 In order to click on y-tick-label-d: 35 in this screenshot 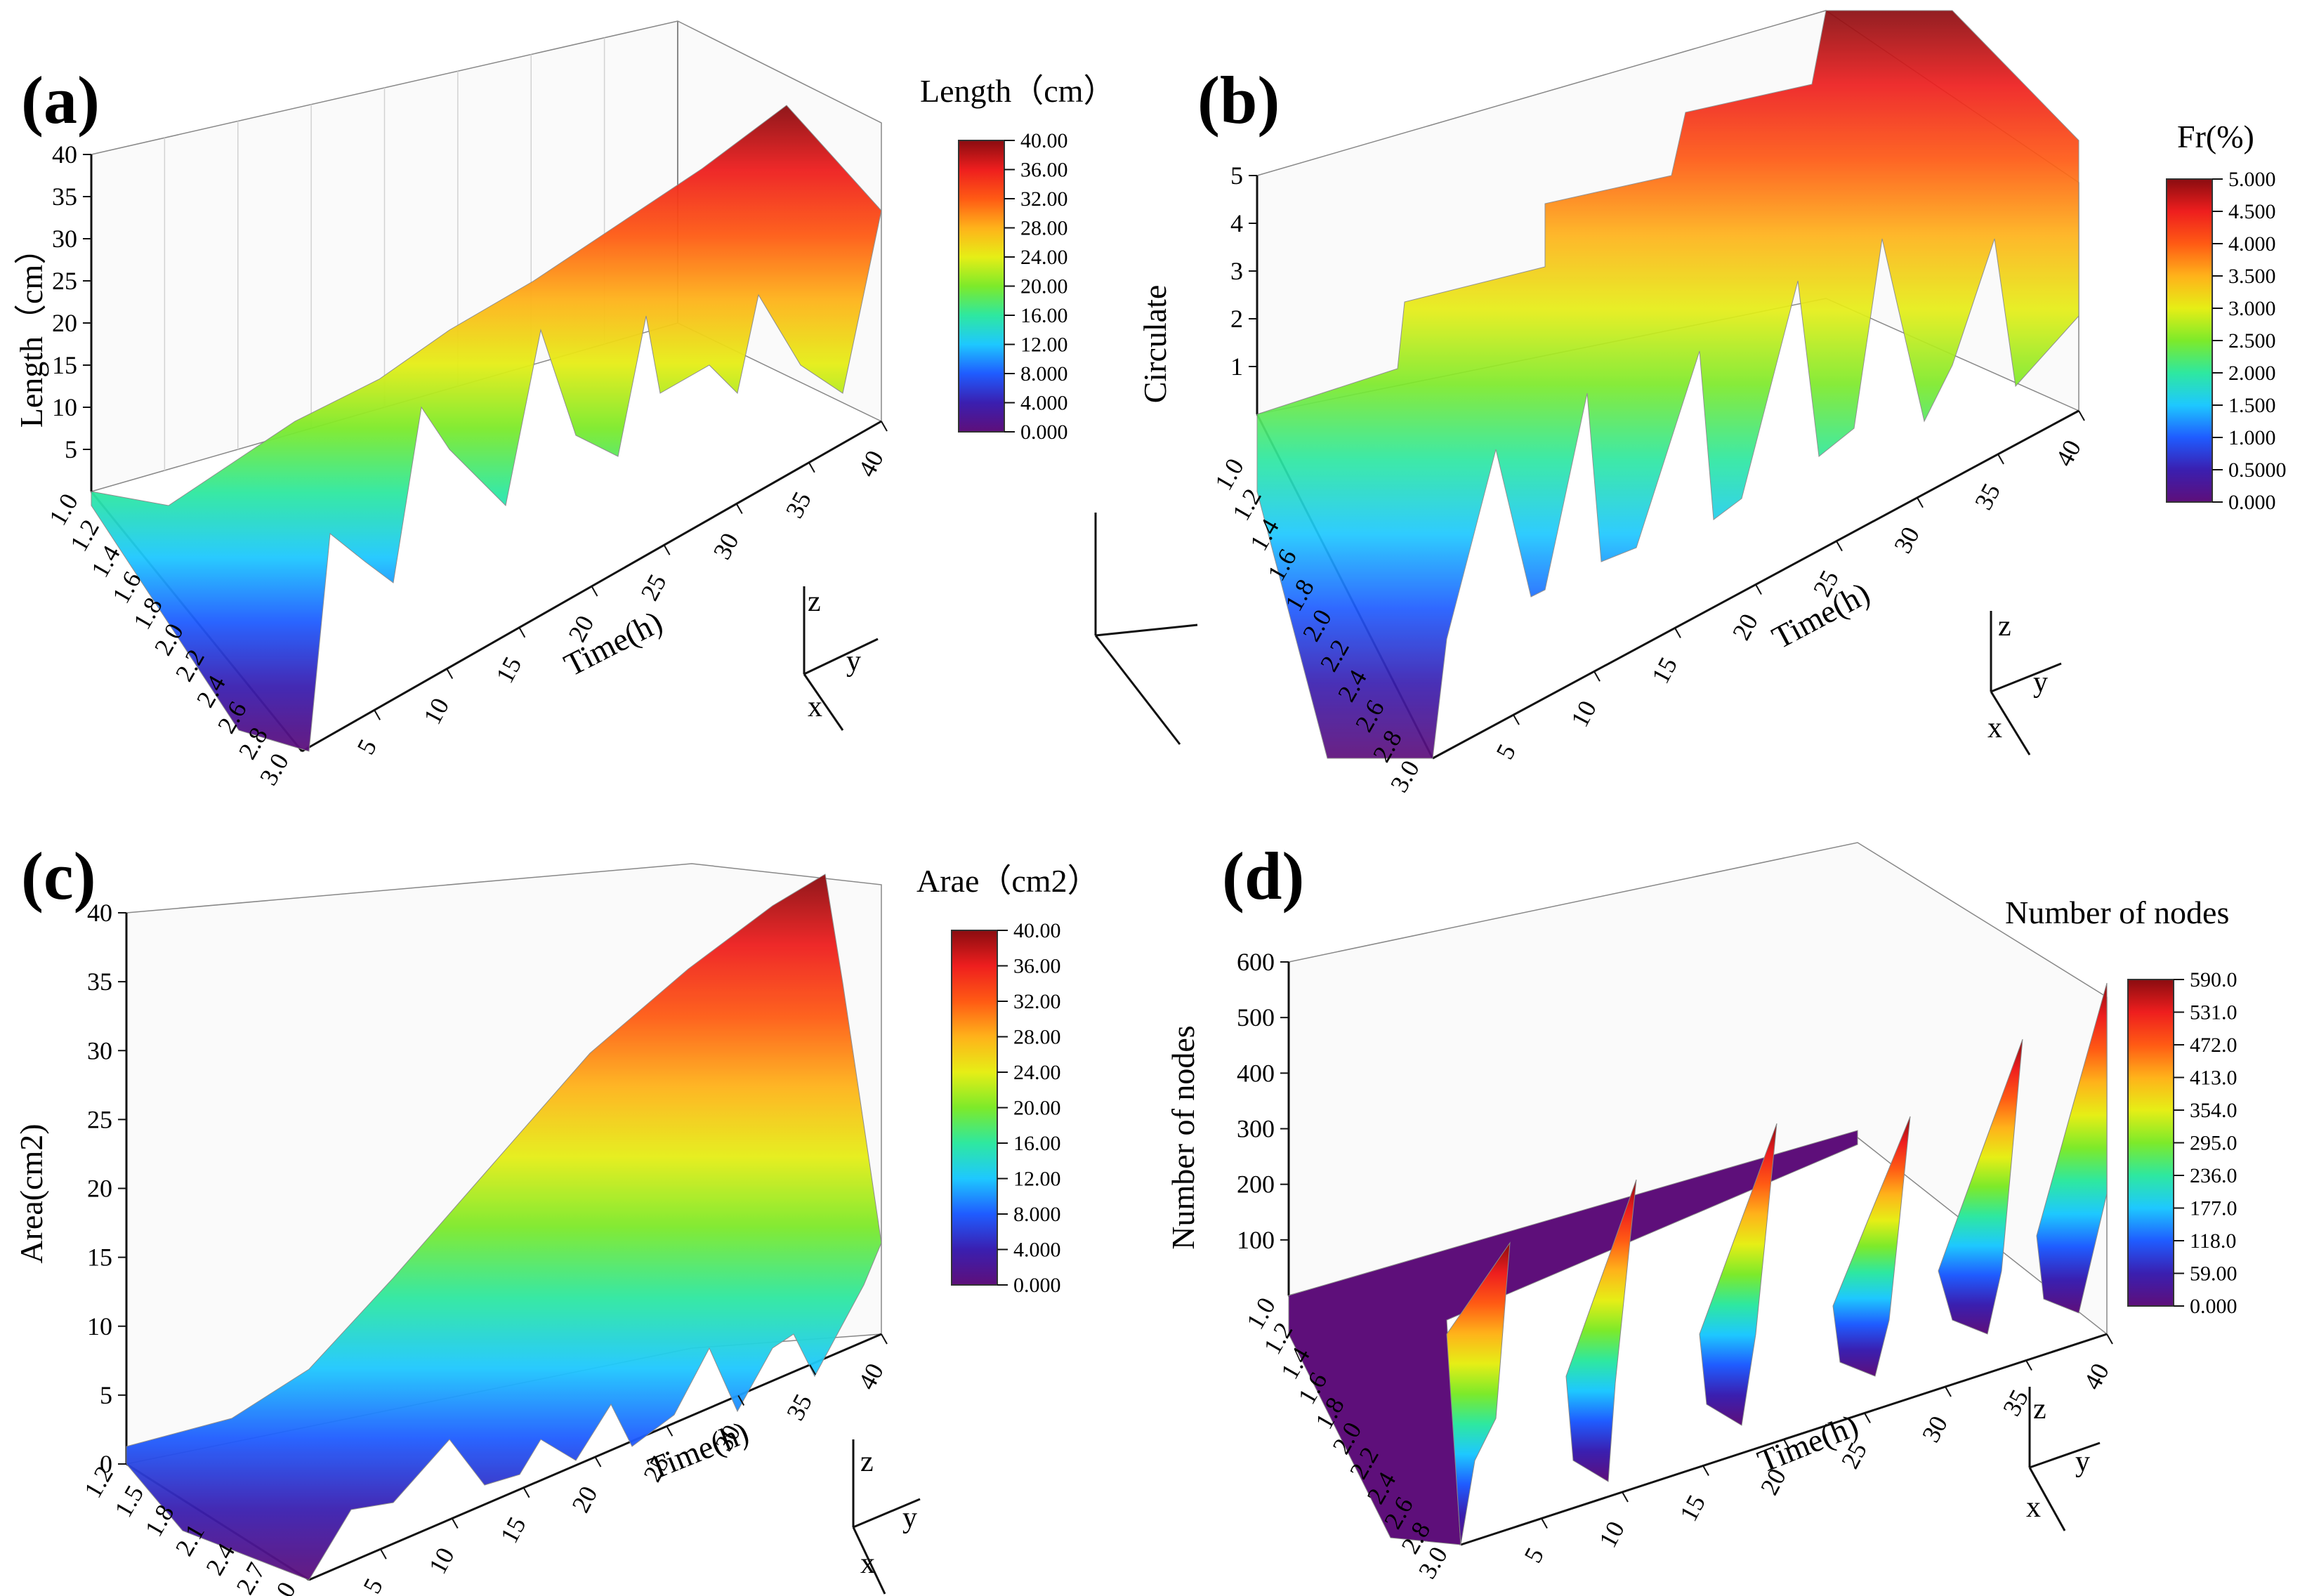, I will do `click(2015, 1402)`.